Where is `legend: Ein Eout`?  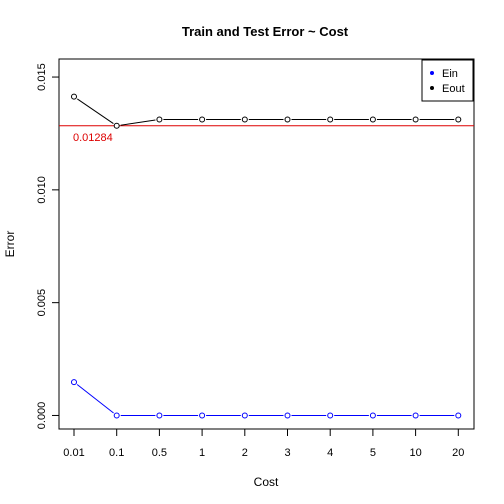
legend: Ein Eout is located at coordinates (447, 80).